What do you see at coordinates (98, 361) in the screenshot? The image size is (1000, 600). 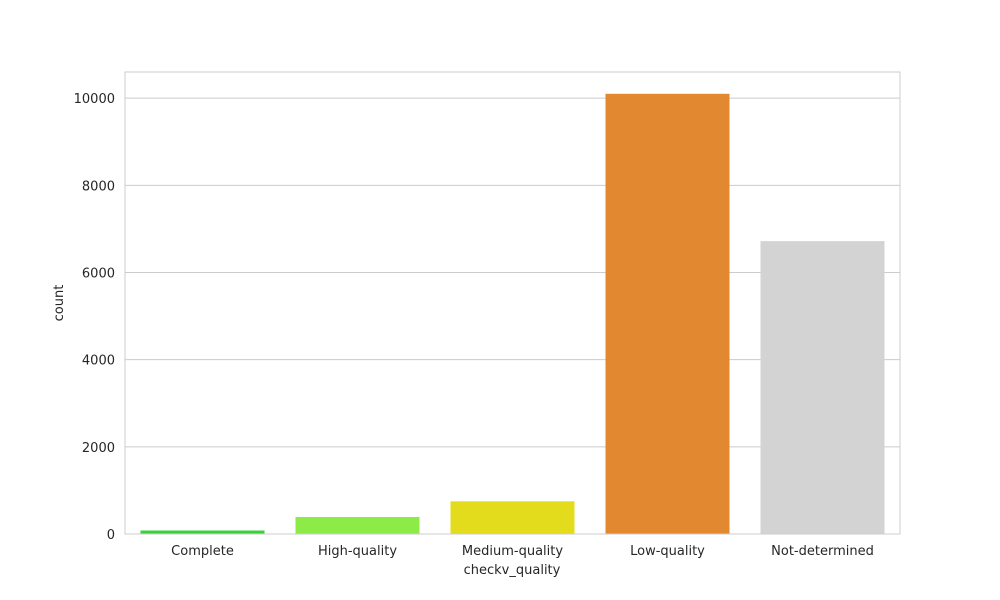 I see `y-tick-label: 4000` at bounding box center [98, 361].